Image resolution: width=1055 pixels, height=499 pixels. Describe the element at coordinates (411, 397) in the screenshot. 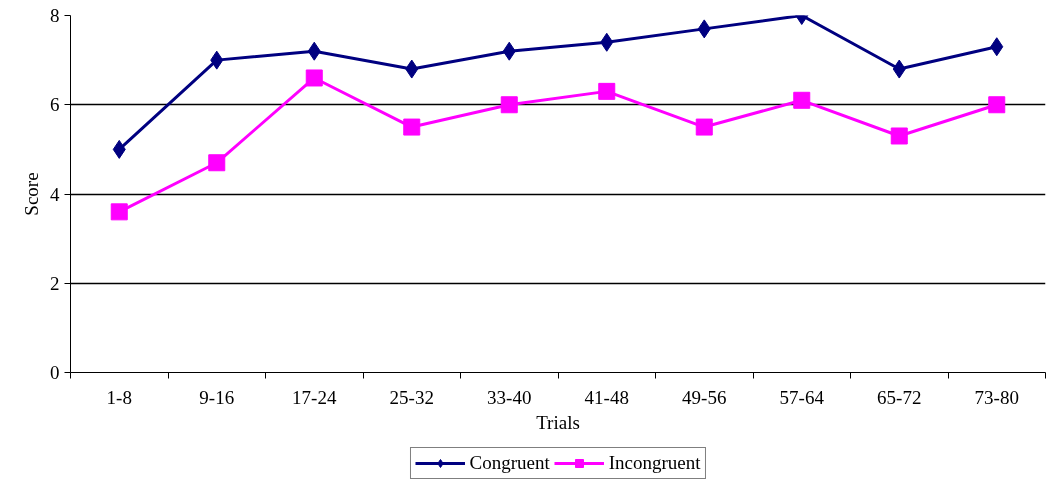

I see `x-tick-label: 25-32` at that location.